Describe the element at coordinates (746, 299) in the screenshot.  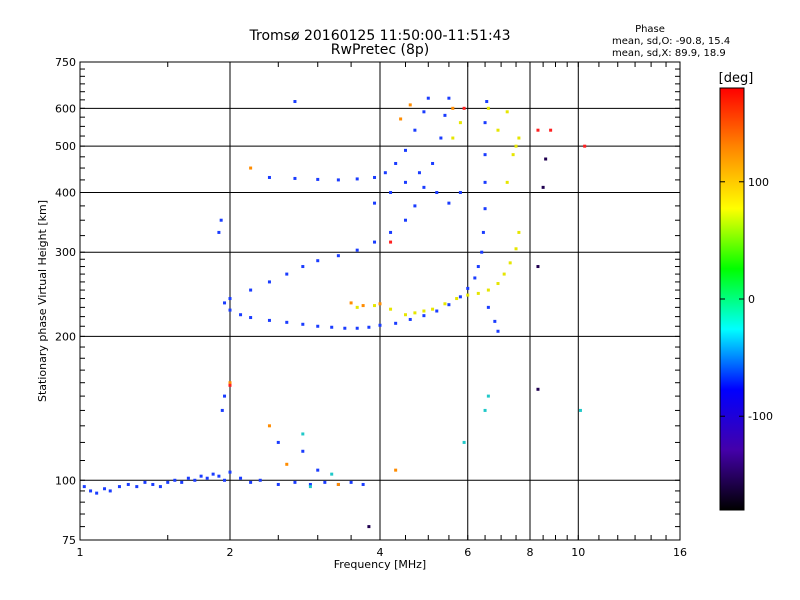
I see `colorbar-ticks: 100 0 -100` at that location.